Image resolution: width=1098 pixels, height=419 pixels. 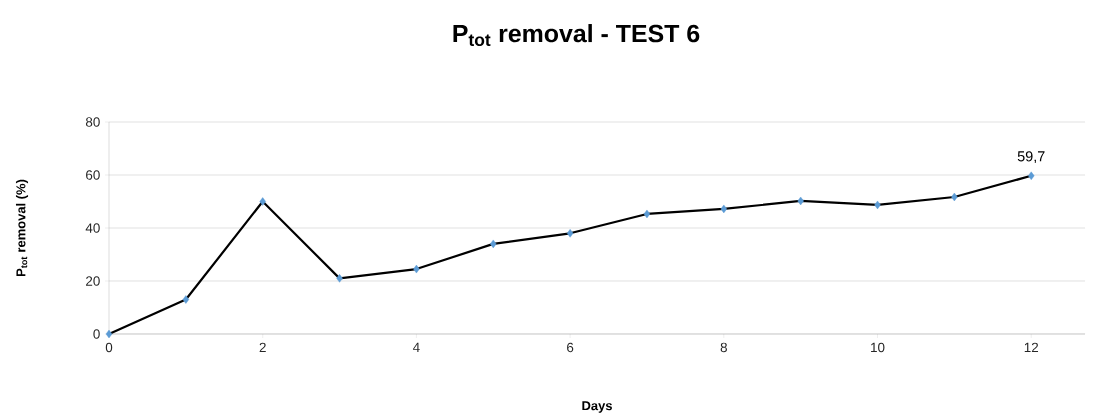 What do you see at coordinates (92, 122) in the screenshot?
I see `y-tick-label: 80` at bounding box center [92, 122].